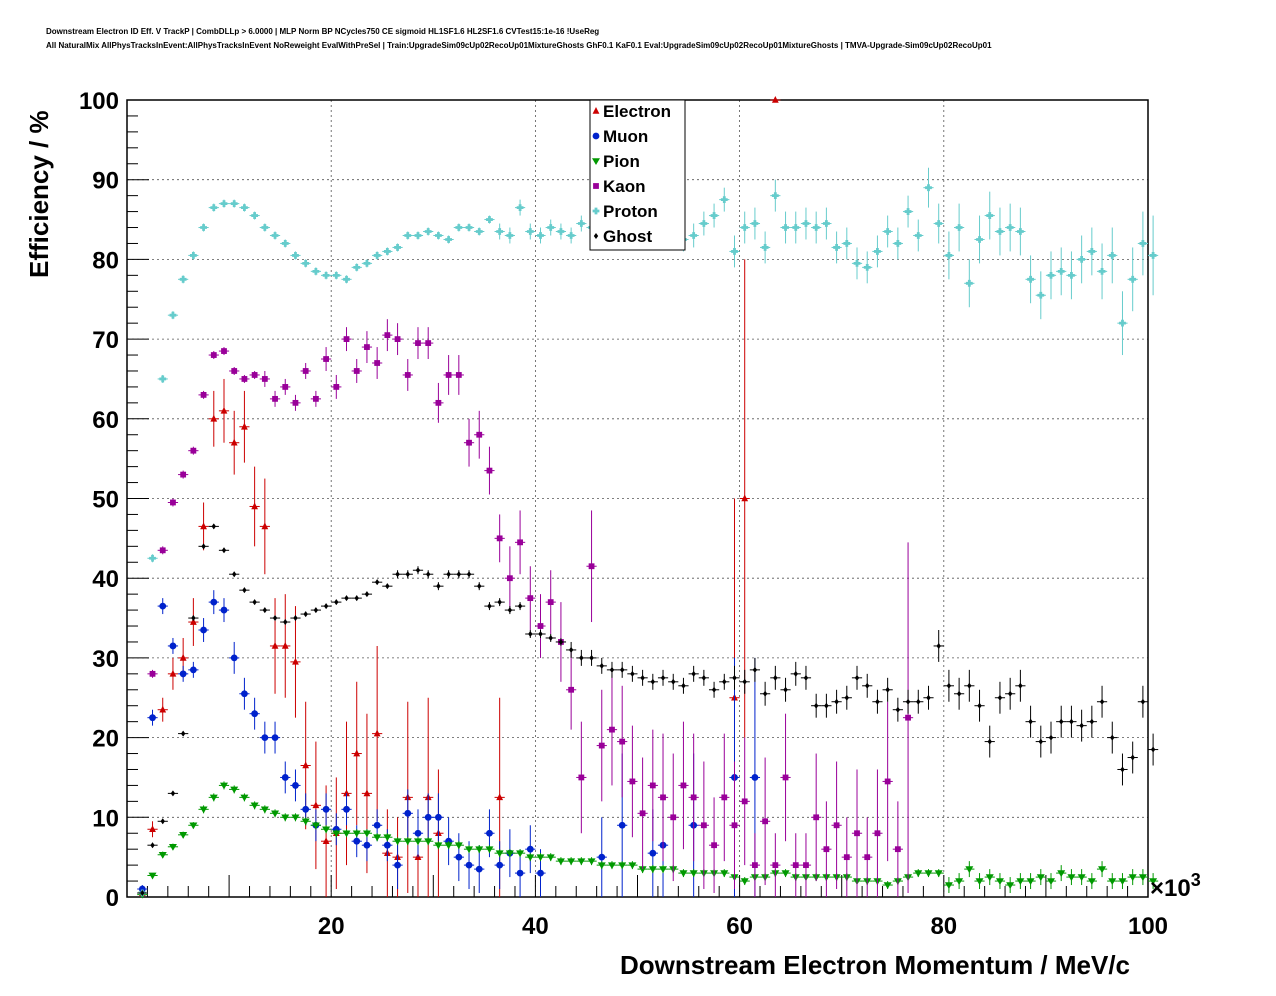 This screenshot has height=996, width=1276. What do you see at coordinates (1170, 888) in the screenshot?
I see `x-multiplier-base: ×10` at bounding box center [1170, 888].